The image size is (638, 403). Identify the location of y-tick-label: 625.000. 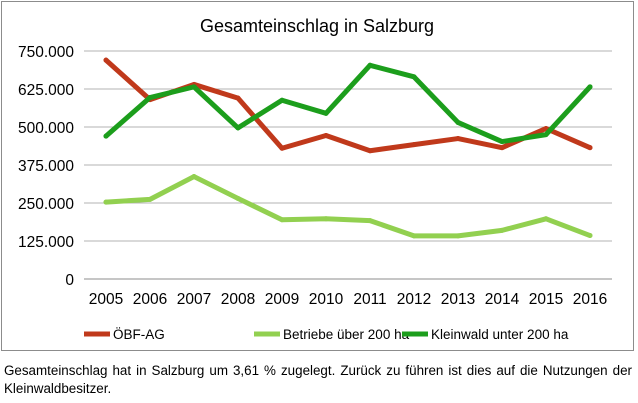
(46, 90).